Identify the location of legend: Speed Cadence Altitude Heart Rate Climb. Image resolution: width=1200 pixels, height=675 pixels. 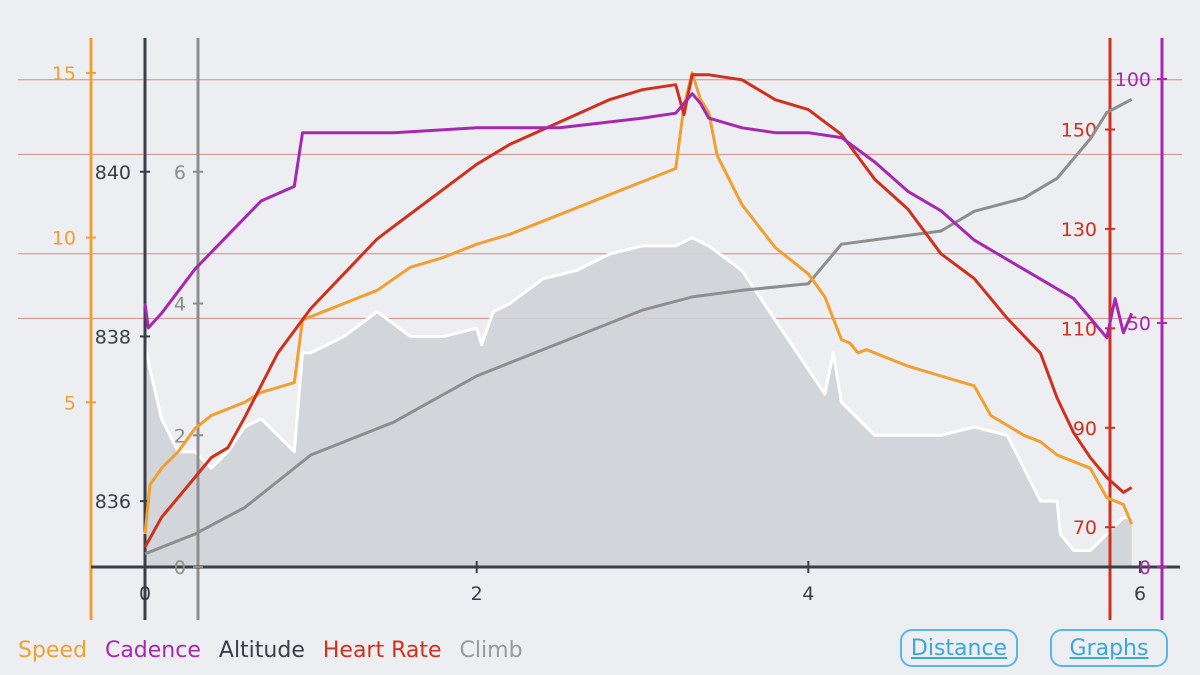
(270, 650).